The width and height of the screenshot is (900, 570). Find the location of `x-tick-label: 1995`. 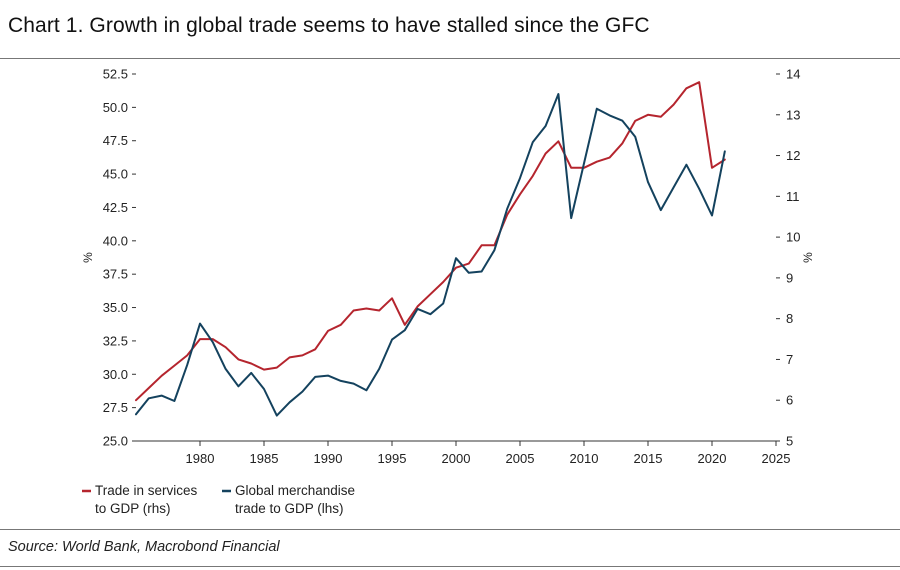

x-tick-label: 1995 is located at coordinates (392, 458).